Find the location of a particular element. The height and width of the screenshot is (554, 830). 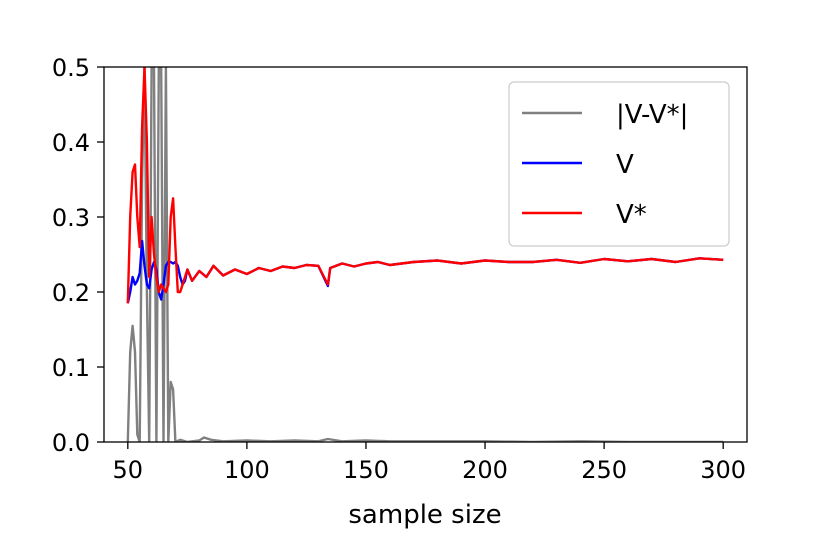

x-axis-label: sample size is located at coordinates (424, 515).